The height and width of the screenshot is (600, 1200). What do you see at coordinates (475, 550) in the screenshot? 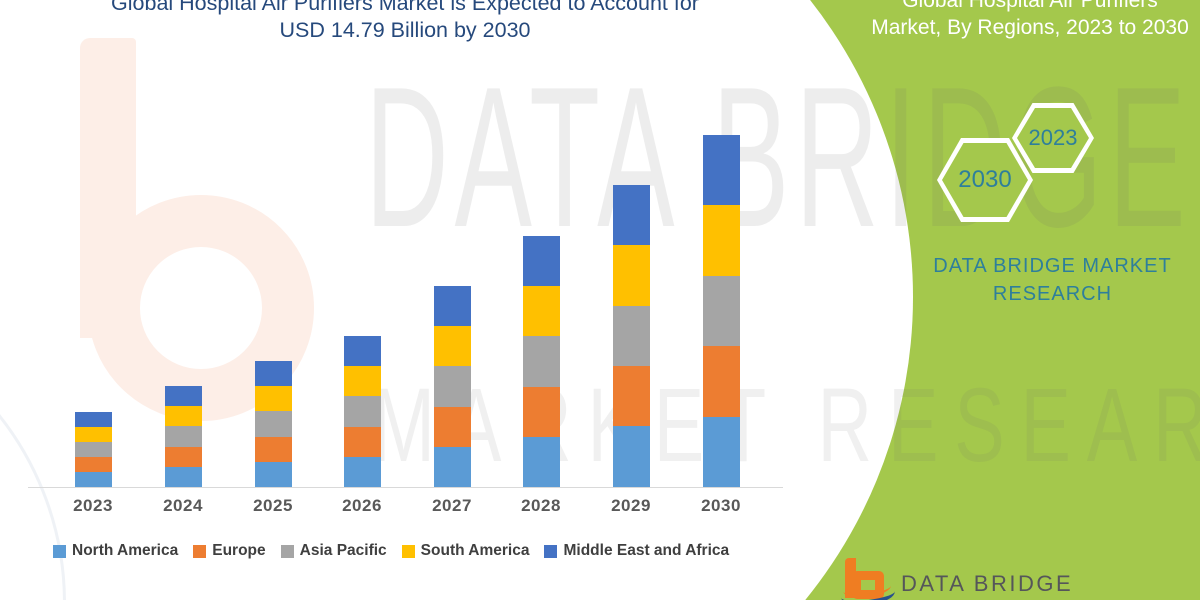
I see `legend-label: South America` at bounding box center [475, 550].